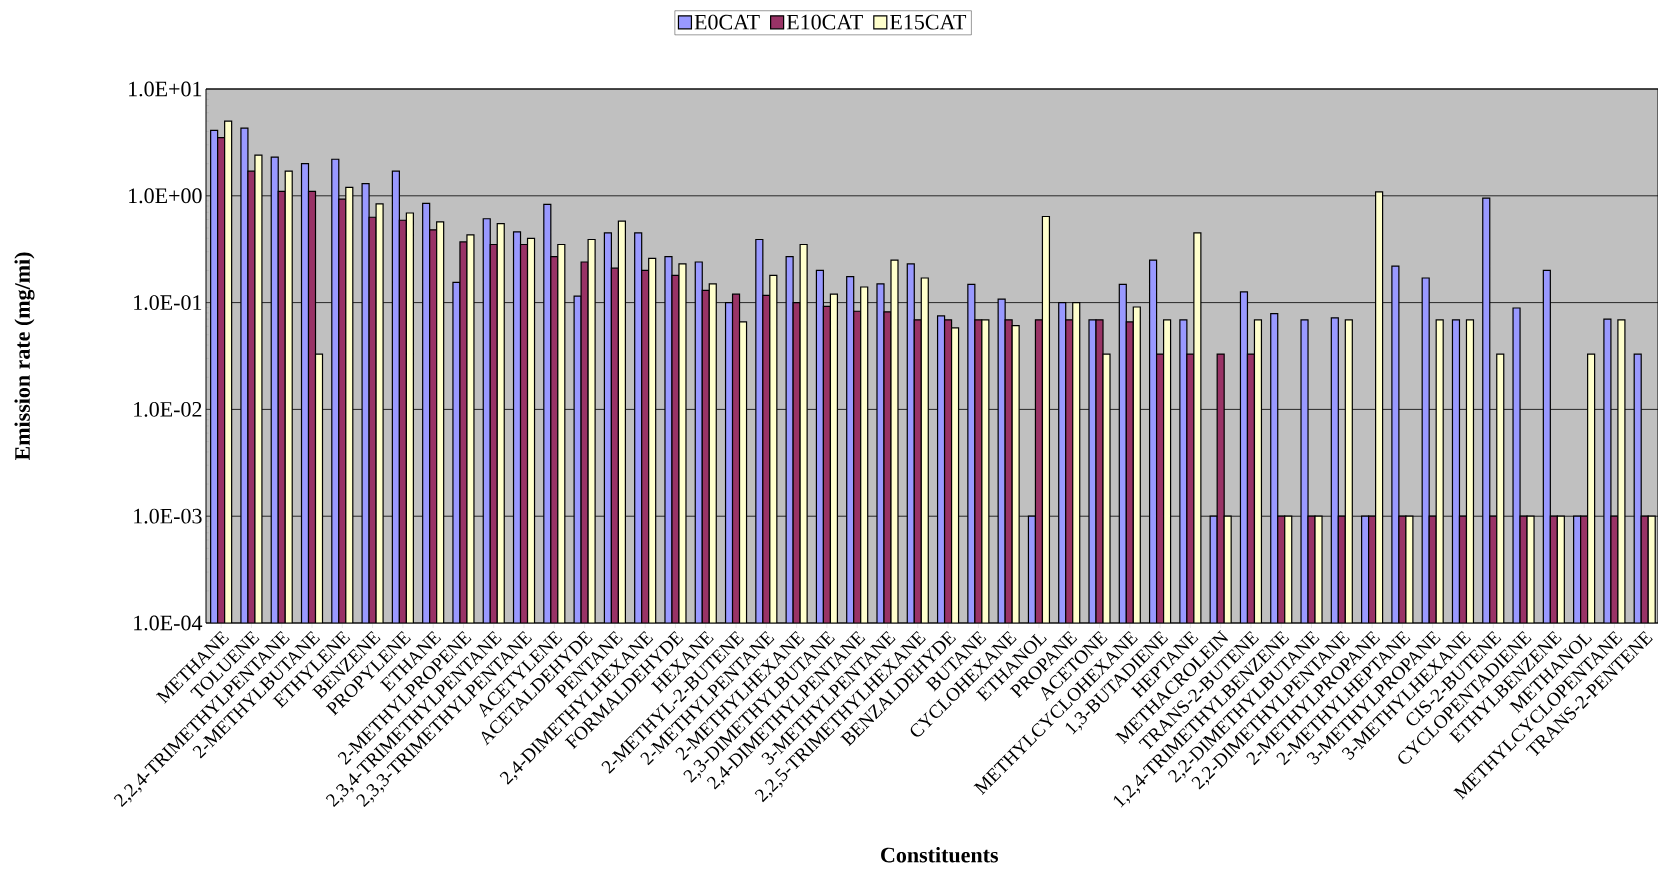 This screenshot has width=1658, height=877. I want to click on y-tick-label: 1.0E+00, so click(165, 196).